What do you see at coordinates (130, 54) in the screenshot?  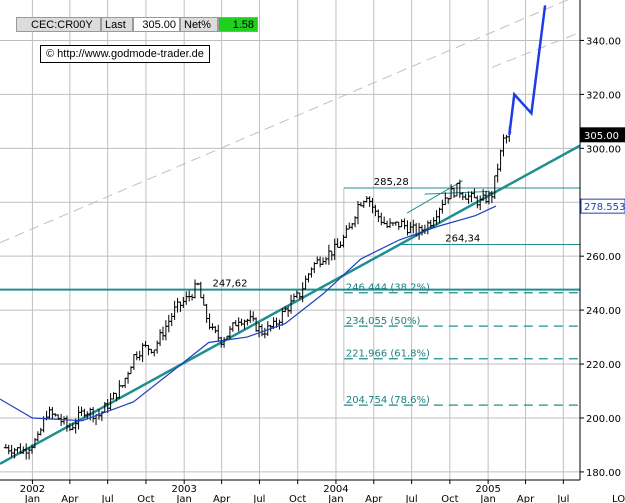 I see `source-url: http://www.godmode-trader.de` at bounding box center [130, 54].